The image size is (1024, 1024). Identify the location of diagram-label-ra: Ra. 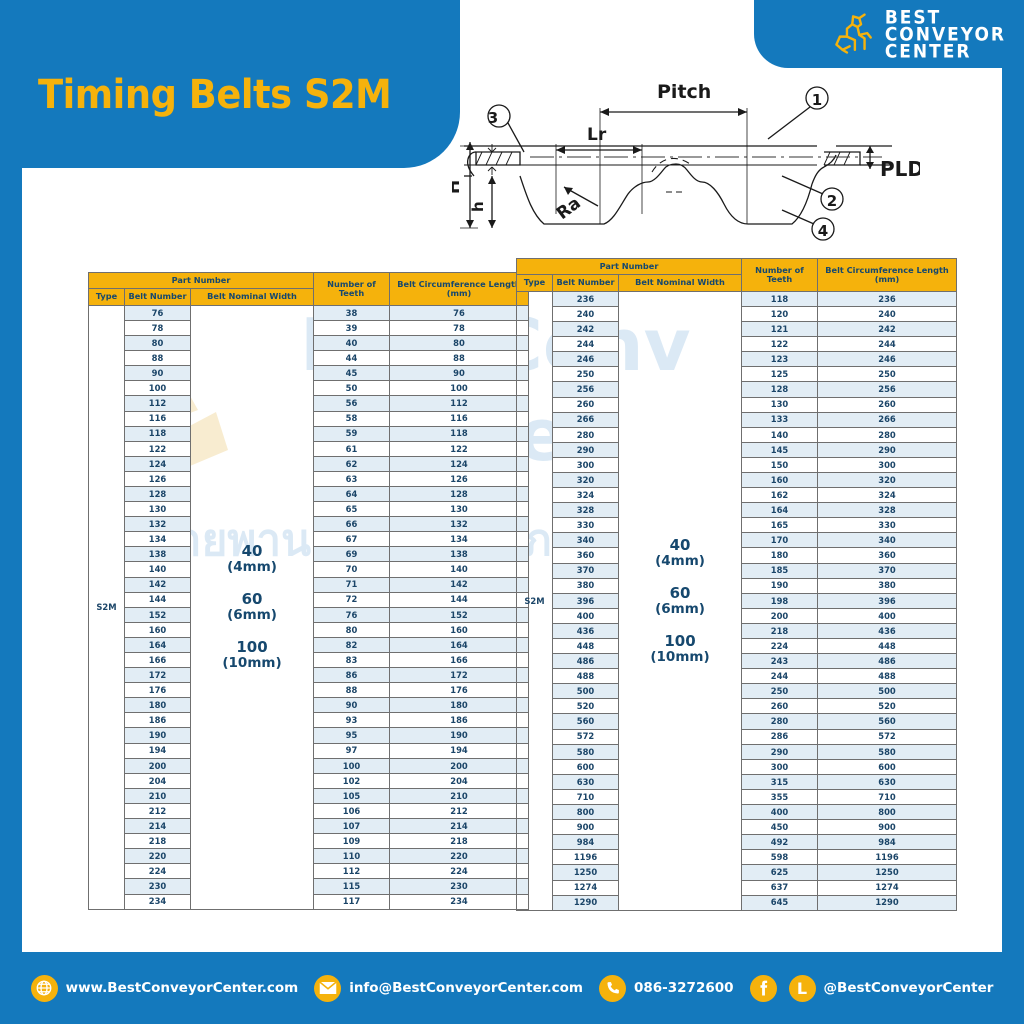
(569, 208).